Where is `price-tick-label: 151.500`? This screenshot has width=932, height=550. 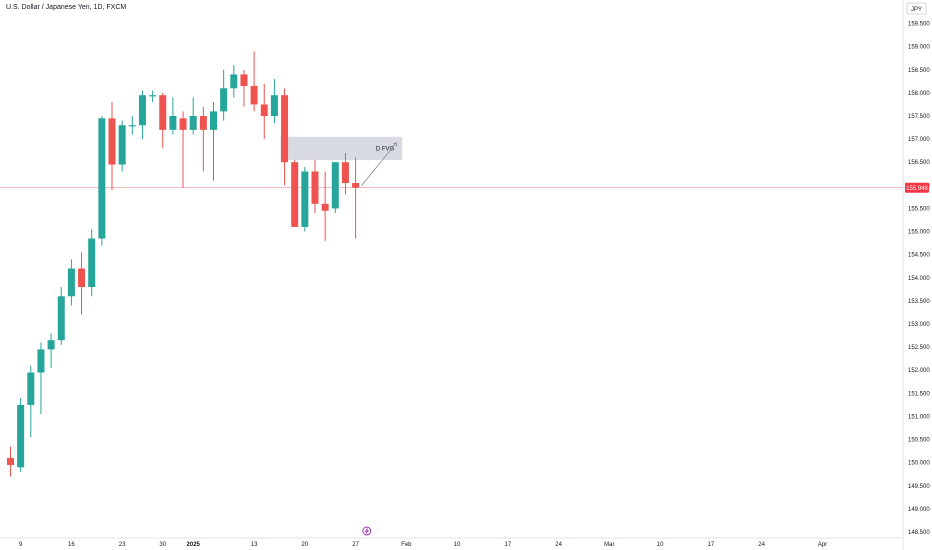 price-tick-label: 151.500 is located at coordinates (919, 394).